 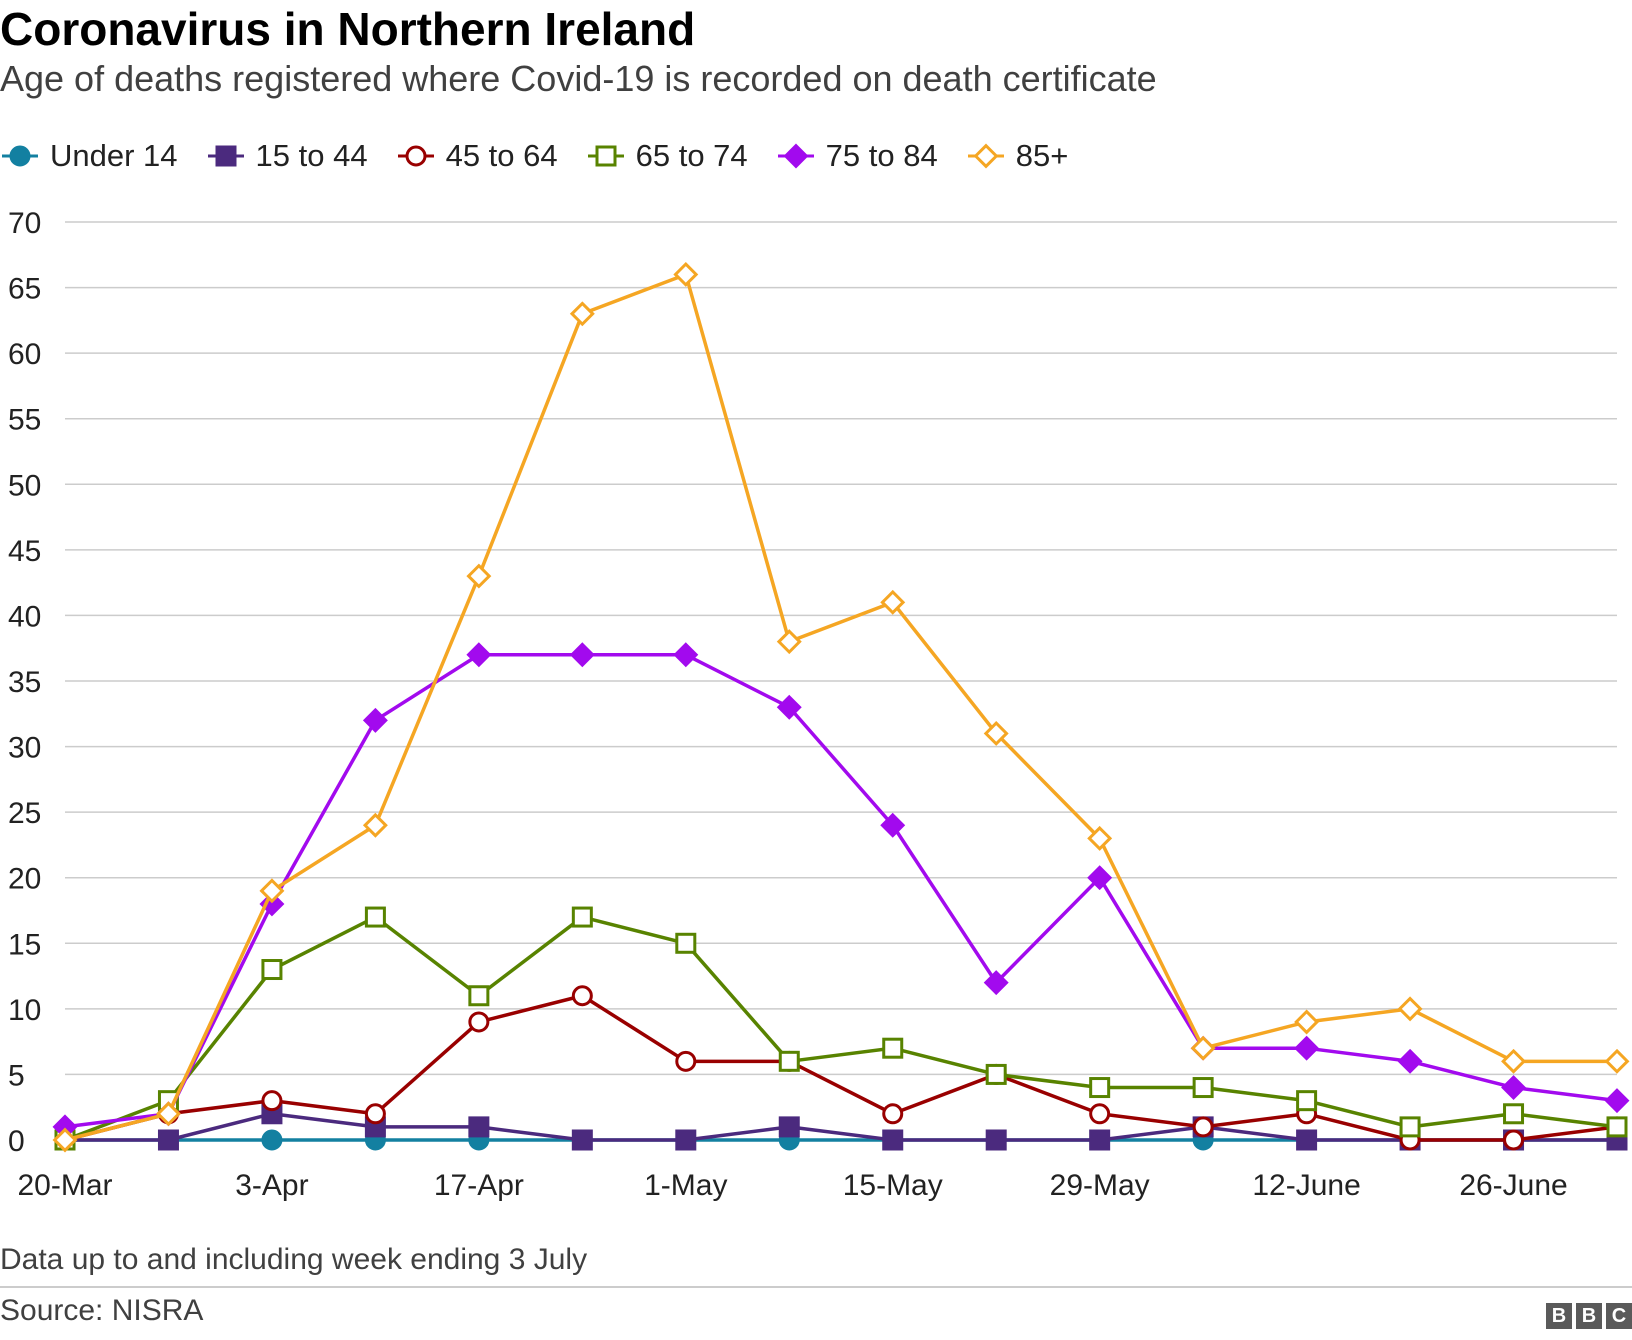 I want to click on y-tick-label: 45, so click(x=24, y=551).